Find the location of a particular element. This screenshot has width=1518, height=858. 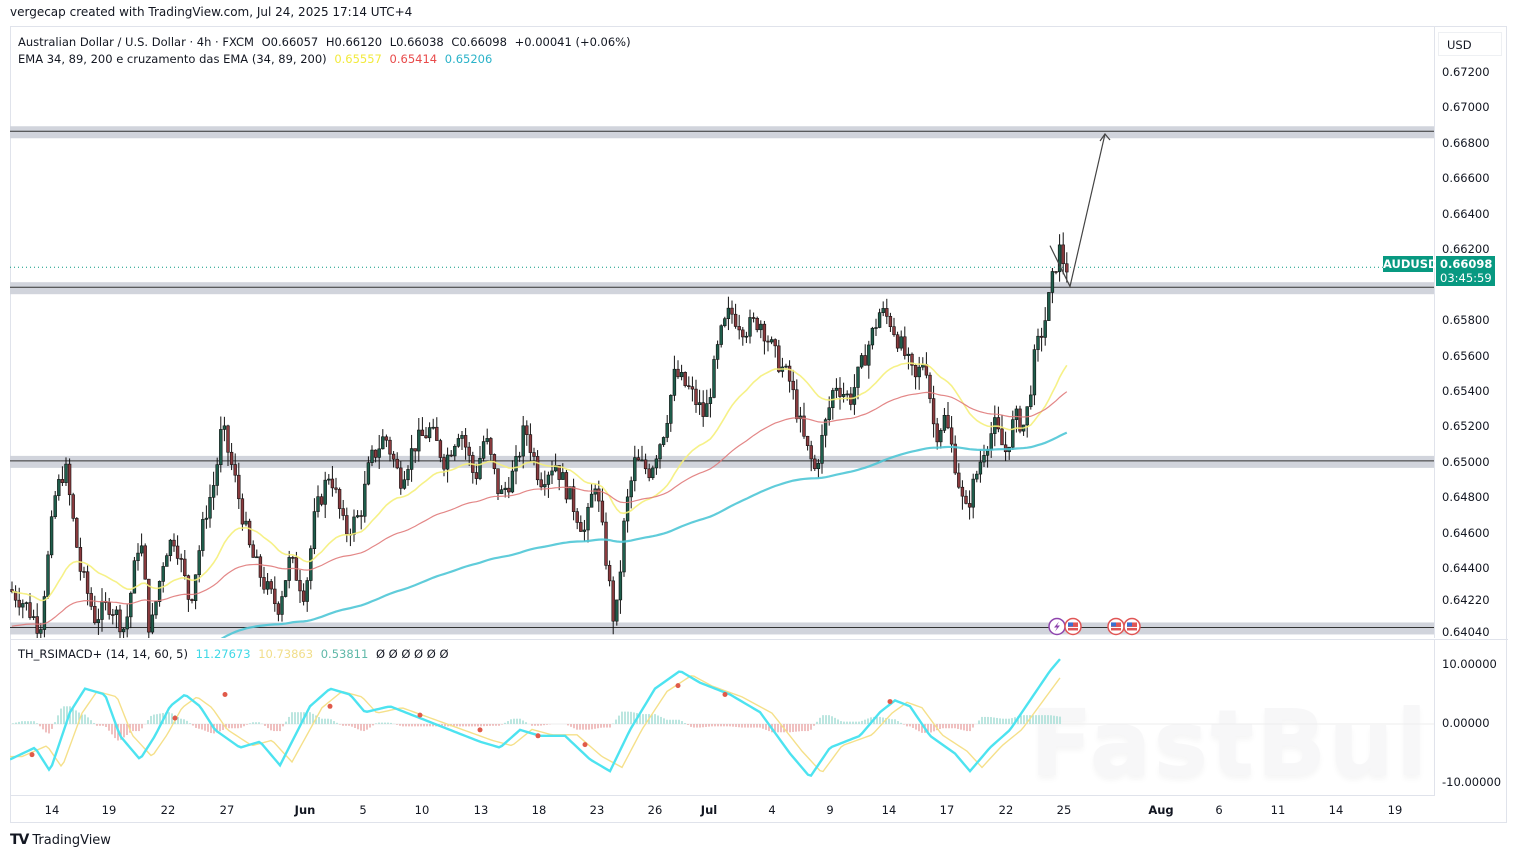

currency-button: USD is located at coordinates (1470, 44).